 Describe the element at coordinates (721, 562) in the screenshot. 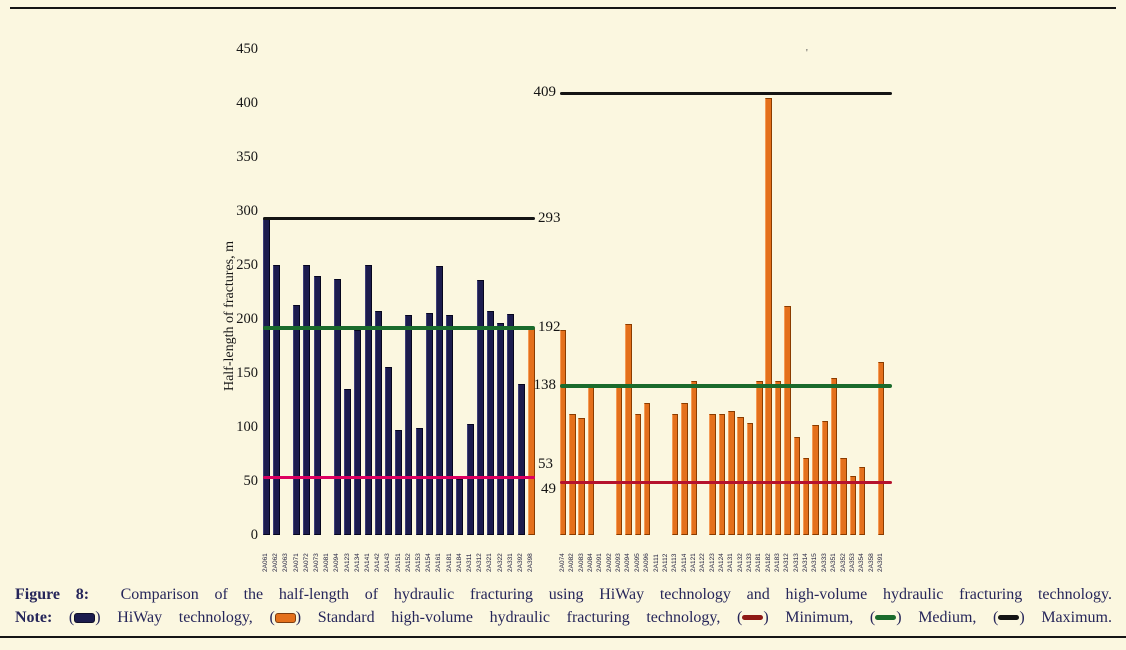

I see `x-tick-label: 2A124` at that location.